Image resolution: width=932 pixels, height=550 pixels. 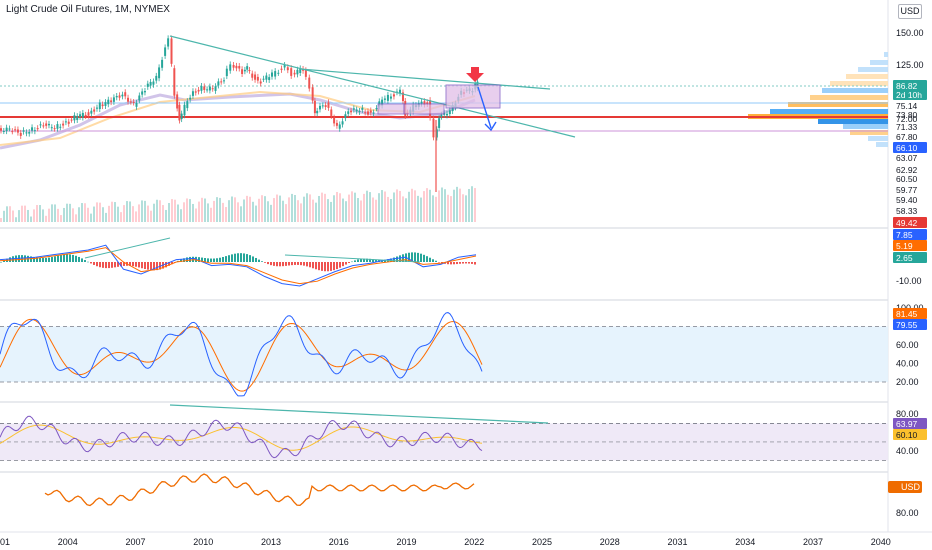 I want to click on price-badge-label: 72.00, so click(x=907, y=119).